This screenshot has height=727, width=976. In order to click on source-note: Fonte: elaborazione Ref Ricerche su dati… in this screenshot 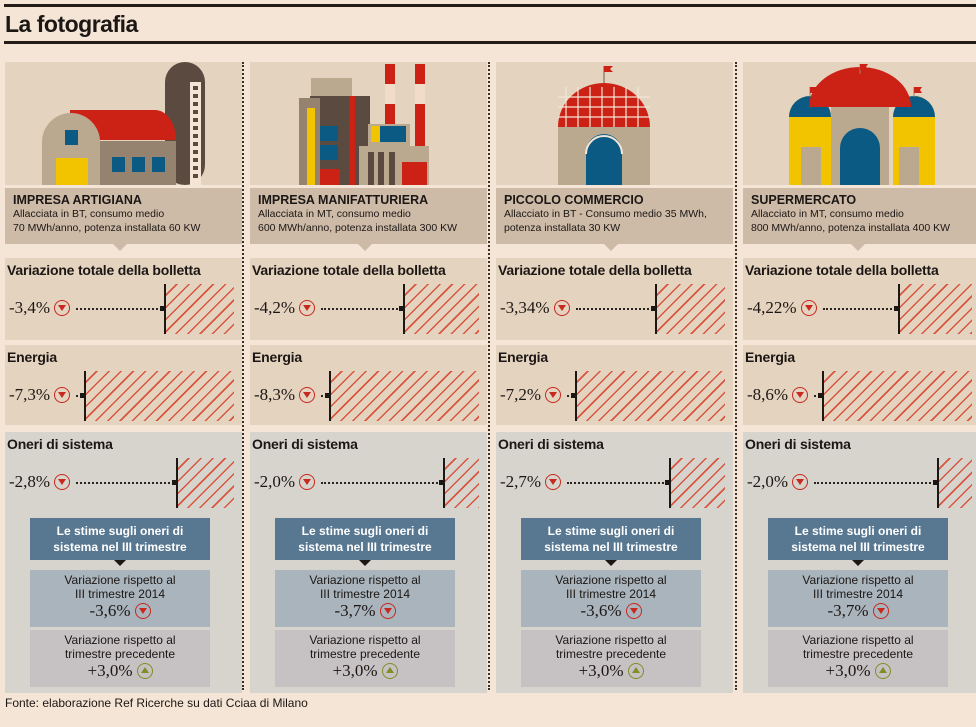, I will do `click(156, 703)`.